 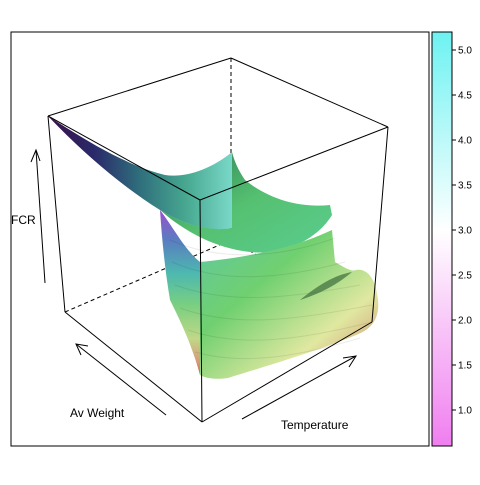 I want to click on fcr-axis-arrow, so click(x=40, y=216).